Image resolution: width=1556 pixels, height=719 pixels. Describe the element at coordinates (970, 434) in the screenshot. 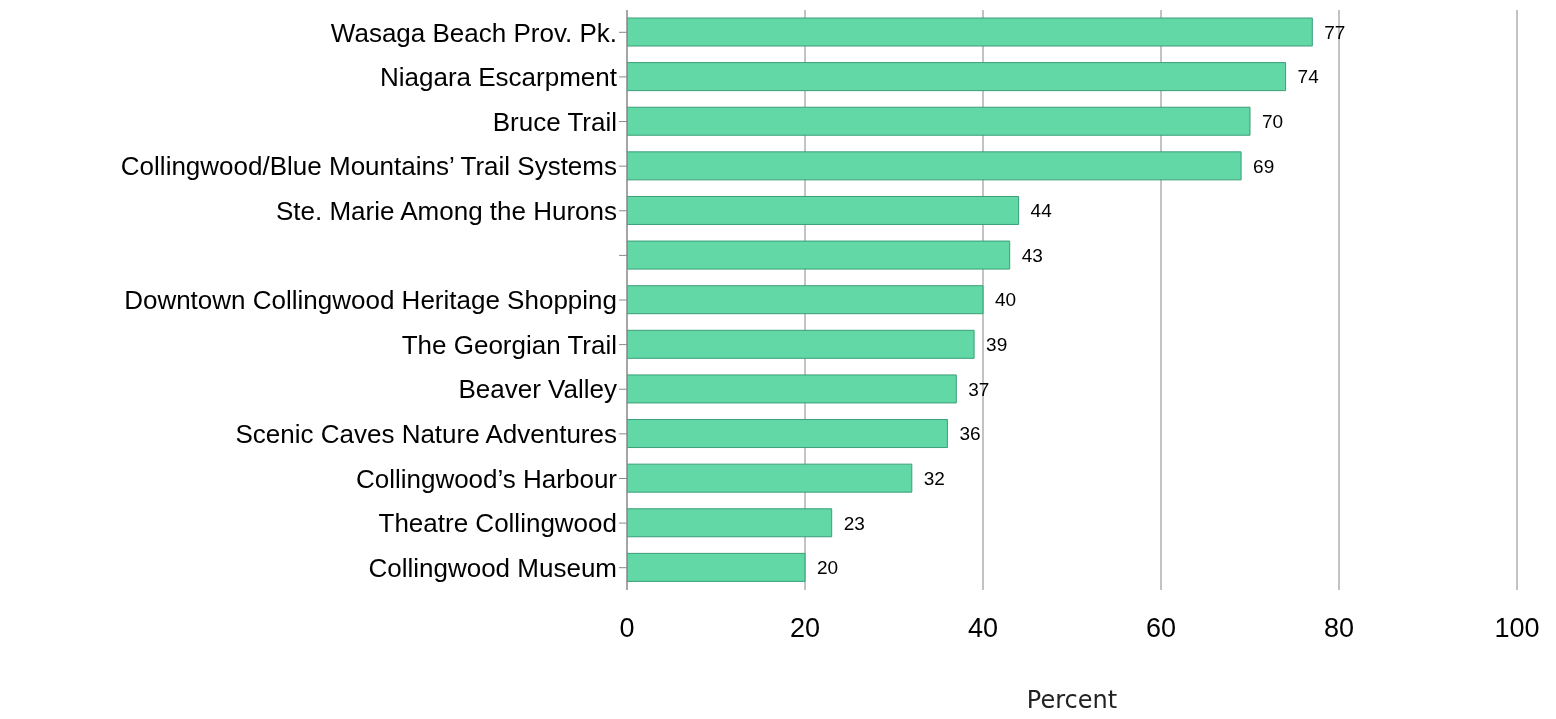

I see `data-label: 36` at that location.